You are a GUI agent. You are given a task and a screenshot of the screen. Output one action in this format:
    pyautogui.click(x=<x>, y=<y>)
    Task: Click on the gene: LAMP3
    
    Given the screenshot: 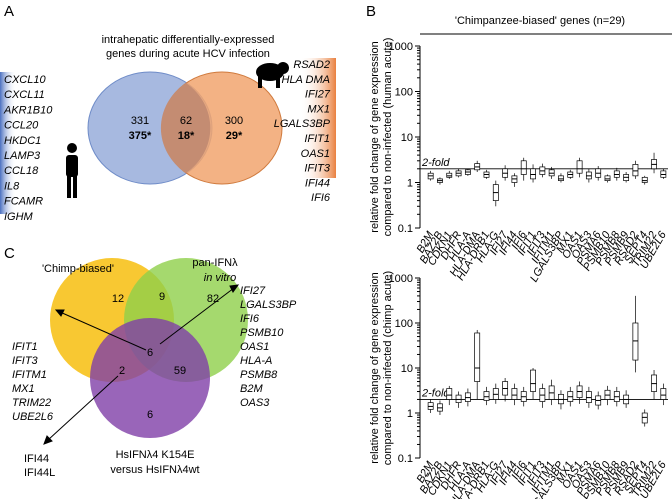 What is the action you would take?
    pyautogui.click(x=22, y=156)
    